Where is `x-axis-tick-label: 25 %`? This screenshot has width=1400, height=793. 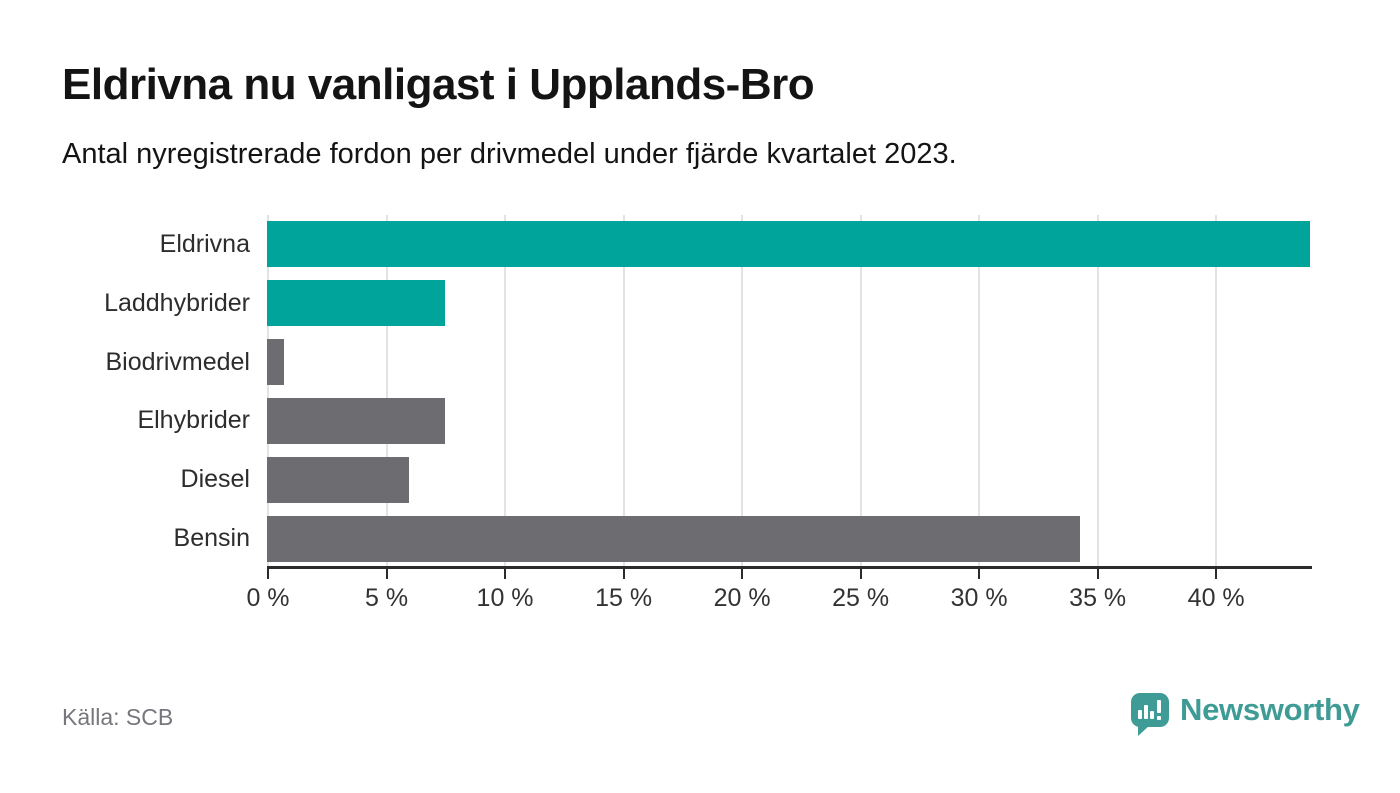
x-axis-tick-label: 25 % is located at coordinates (861, 598).